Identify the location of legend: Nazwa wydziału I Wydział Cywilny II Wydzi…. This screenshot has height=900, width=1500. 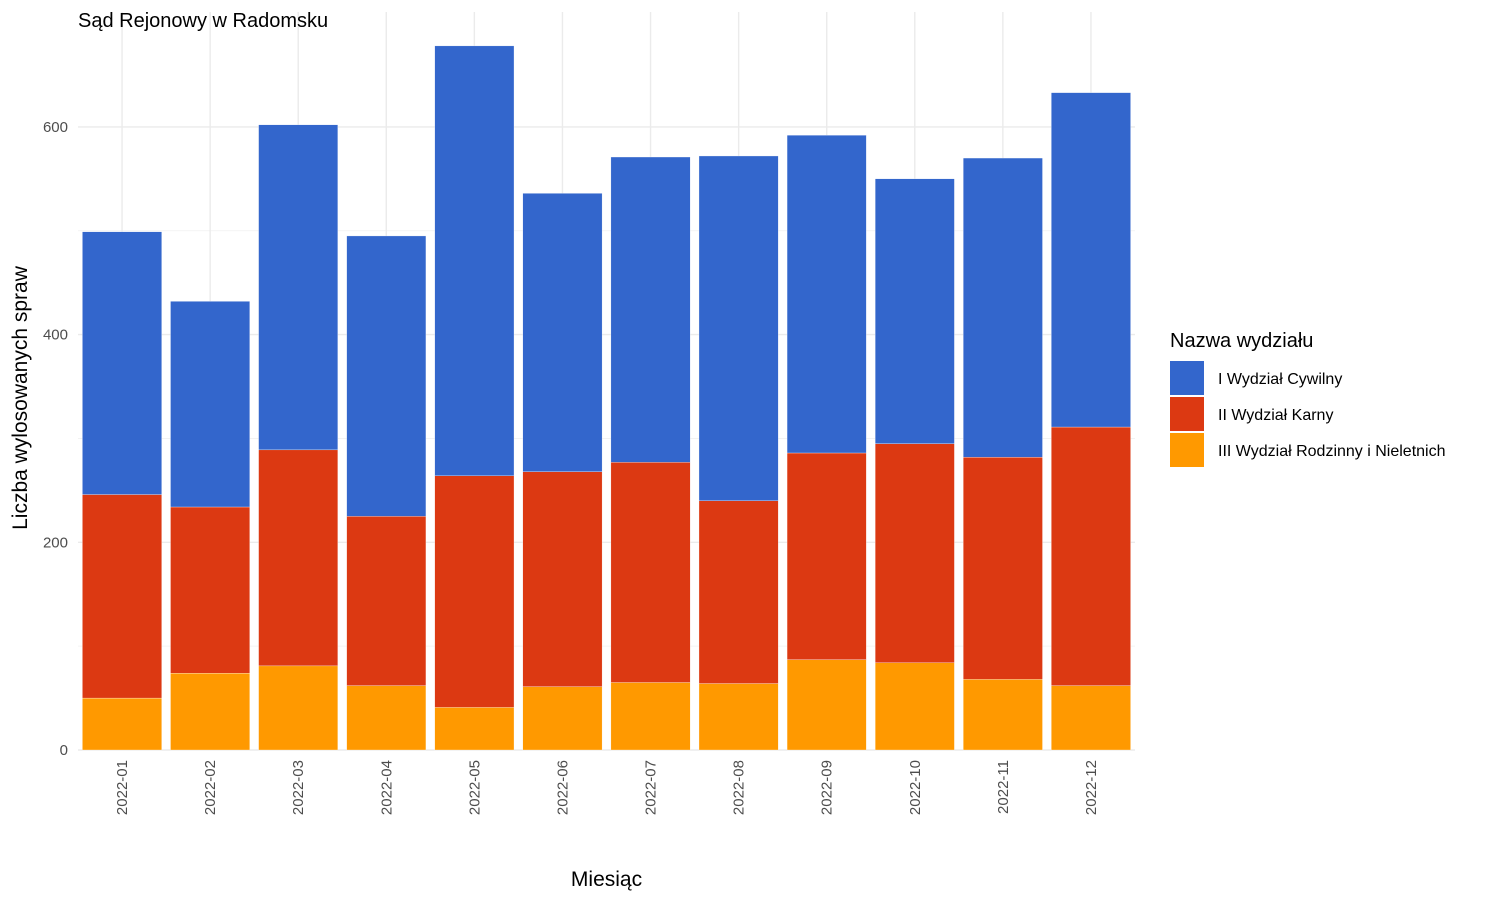
(1308, 398).